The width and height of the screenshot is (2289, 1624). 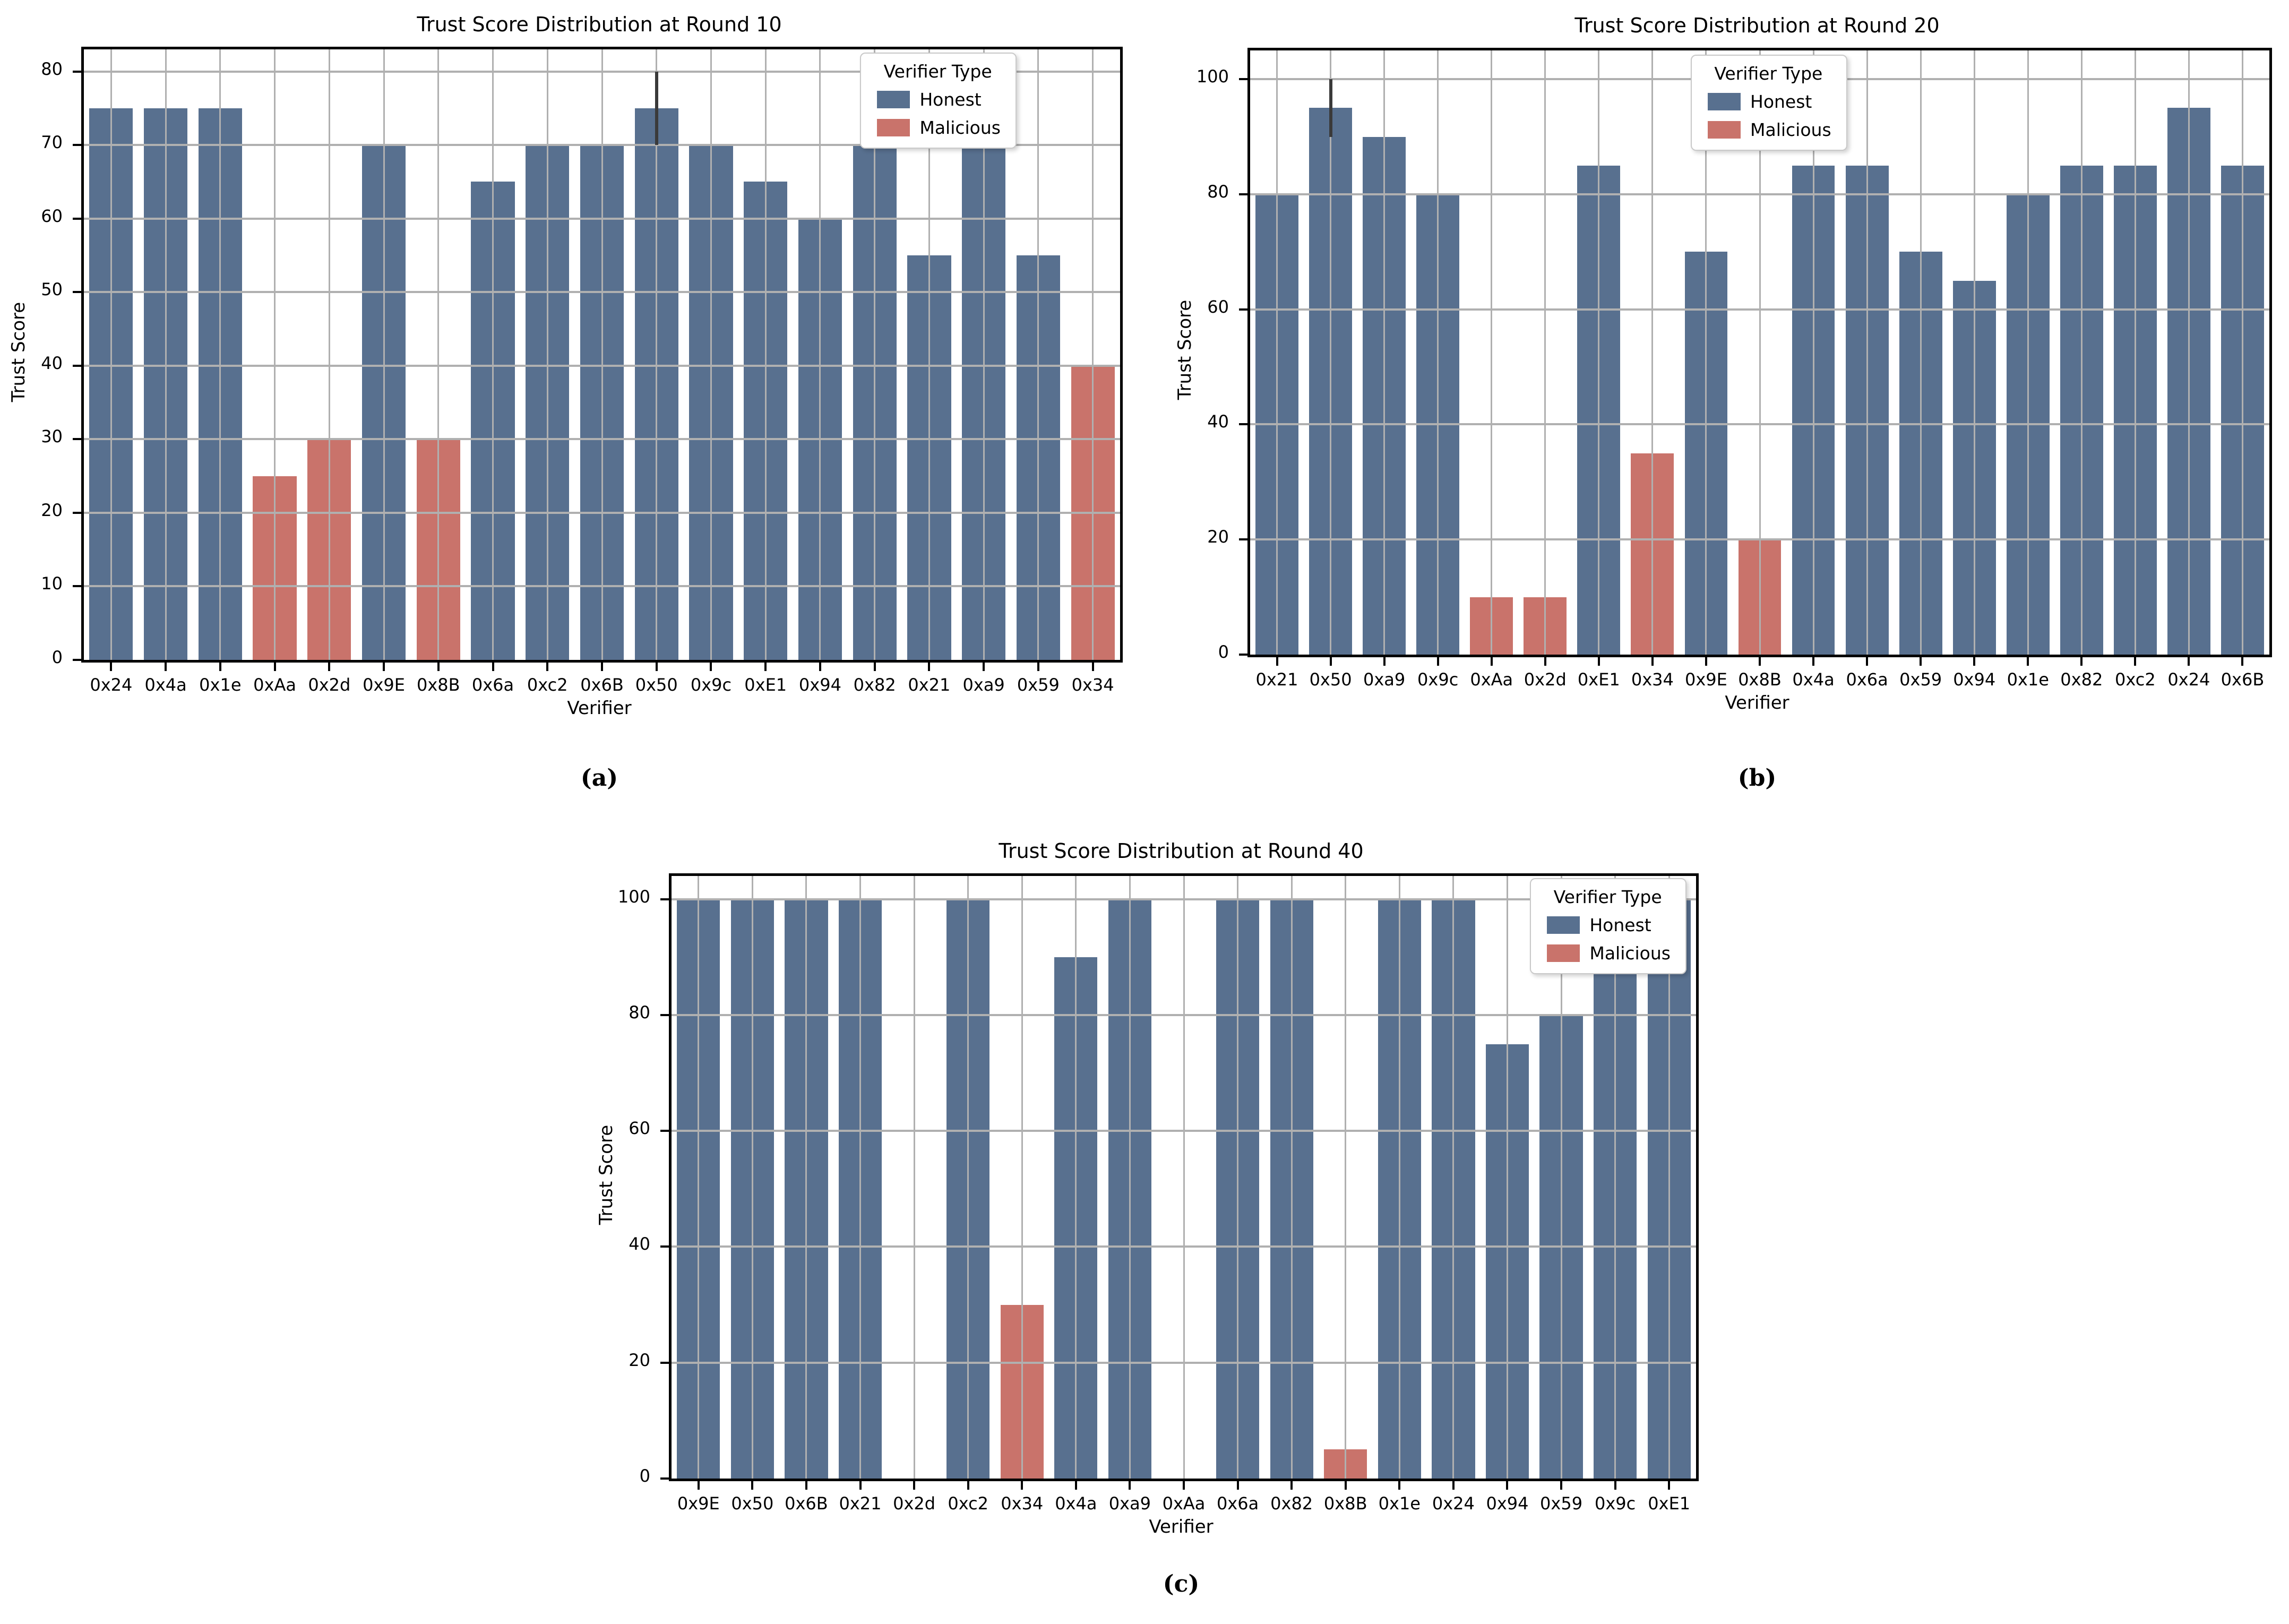 I want to click on x-tick-label: 0x50, so click(x=656, y=685).